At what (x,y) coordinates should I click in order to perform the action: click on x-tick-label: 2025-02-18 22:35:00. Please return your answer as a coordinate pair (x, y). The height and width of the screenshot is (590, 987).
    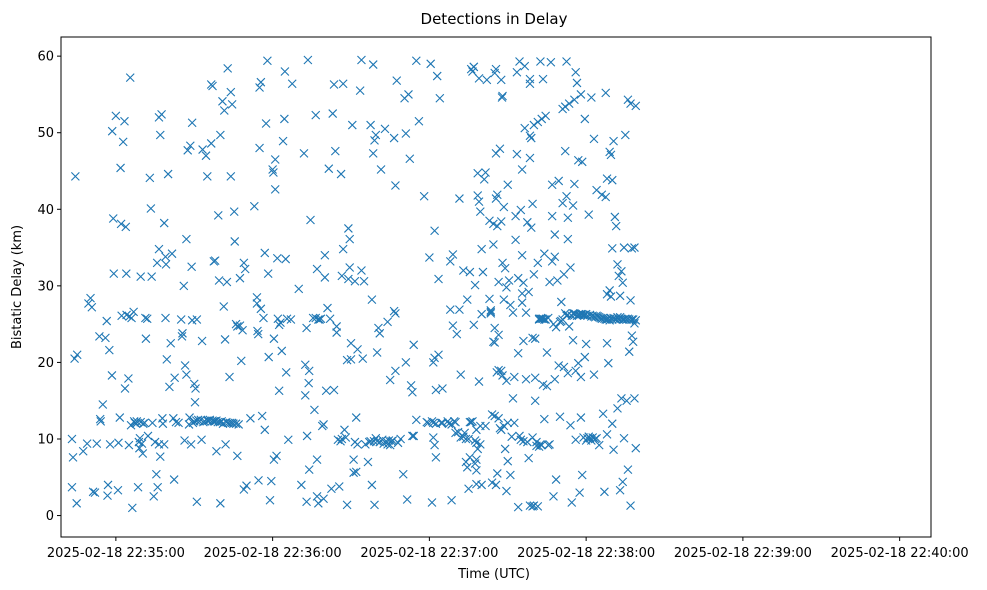
    Looking at the image, I should click on (116, 553).